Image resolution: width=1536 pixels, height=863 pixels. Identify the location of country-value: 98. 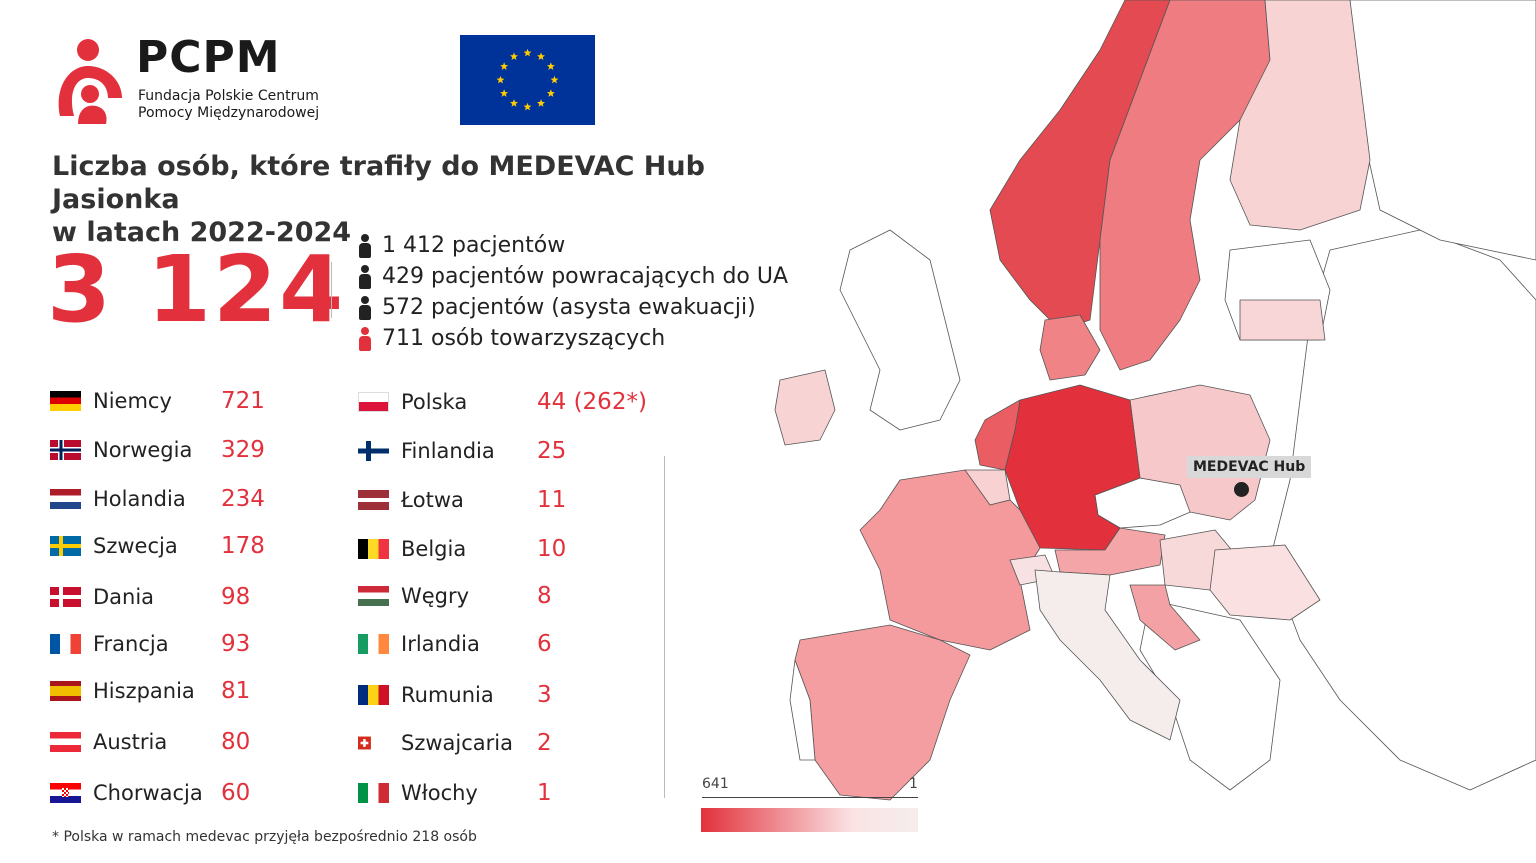
(236, 597).